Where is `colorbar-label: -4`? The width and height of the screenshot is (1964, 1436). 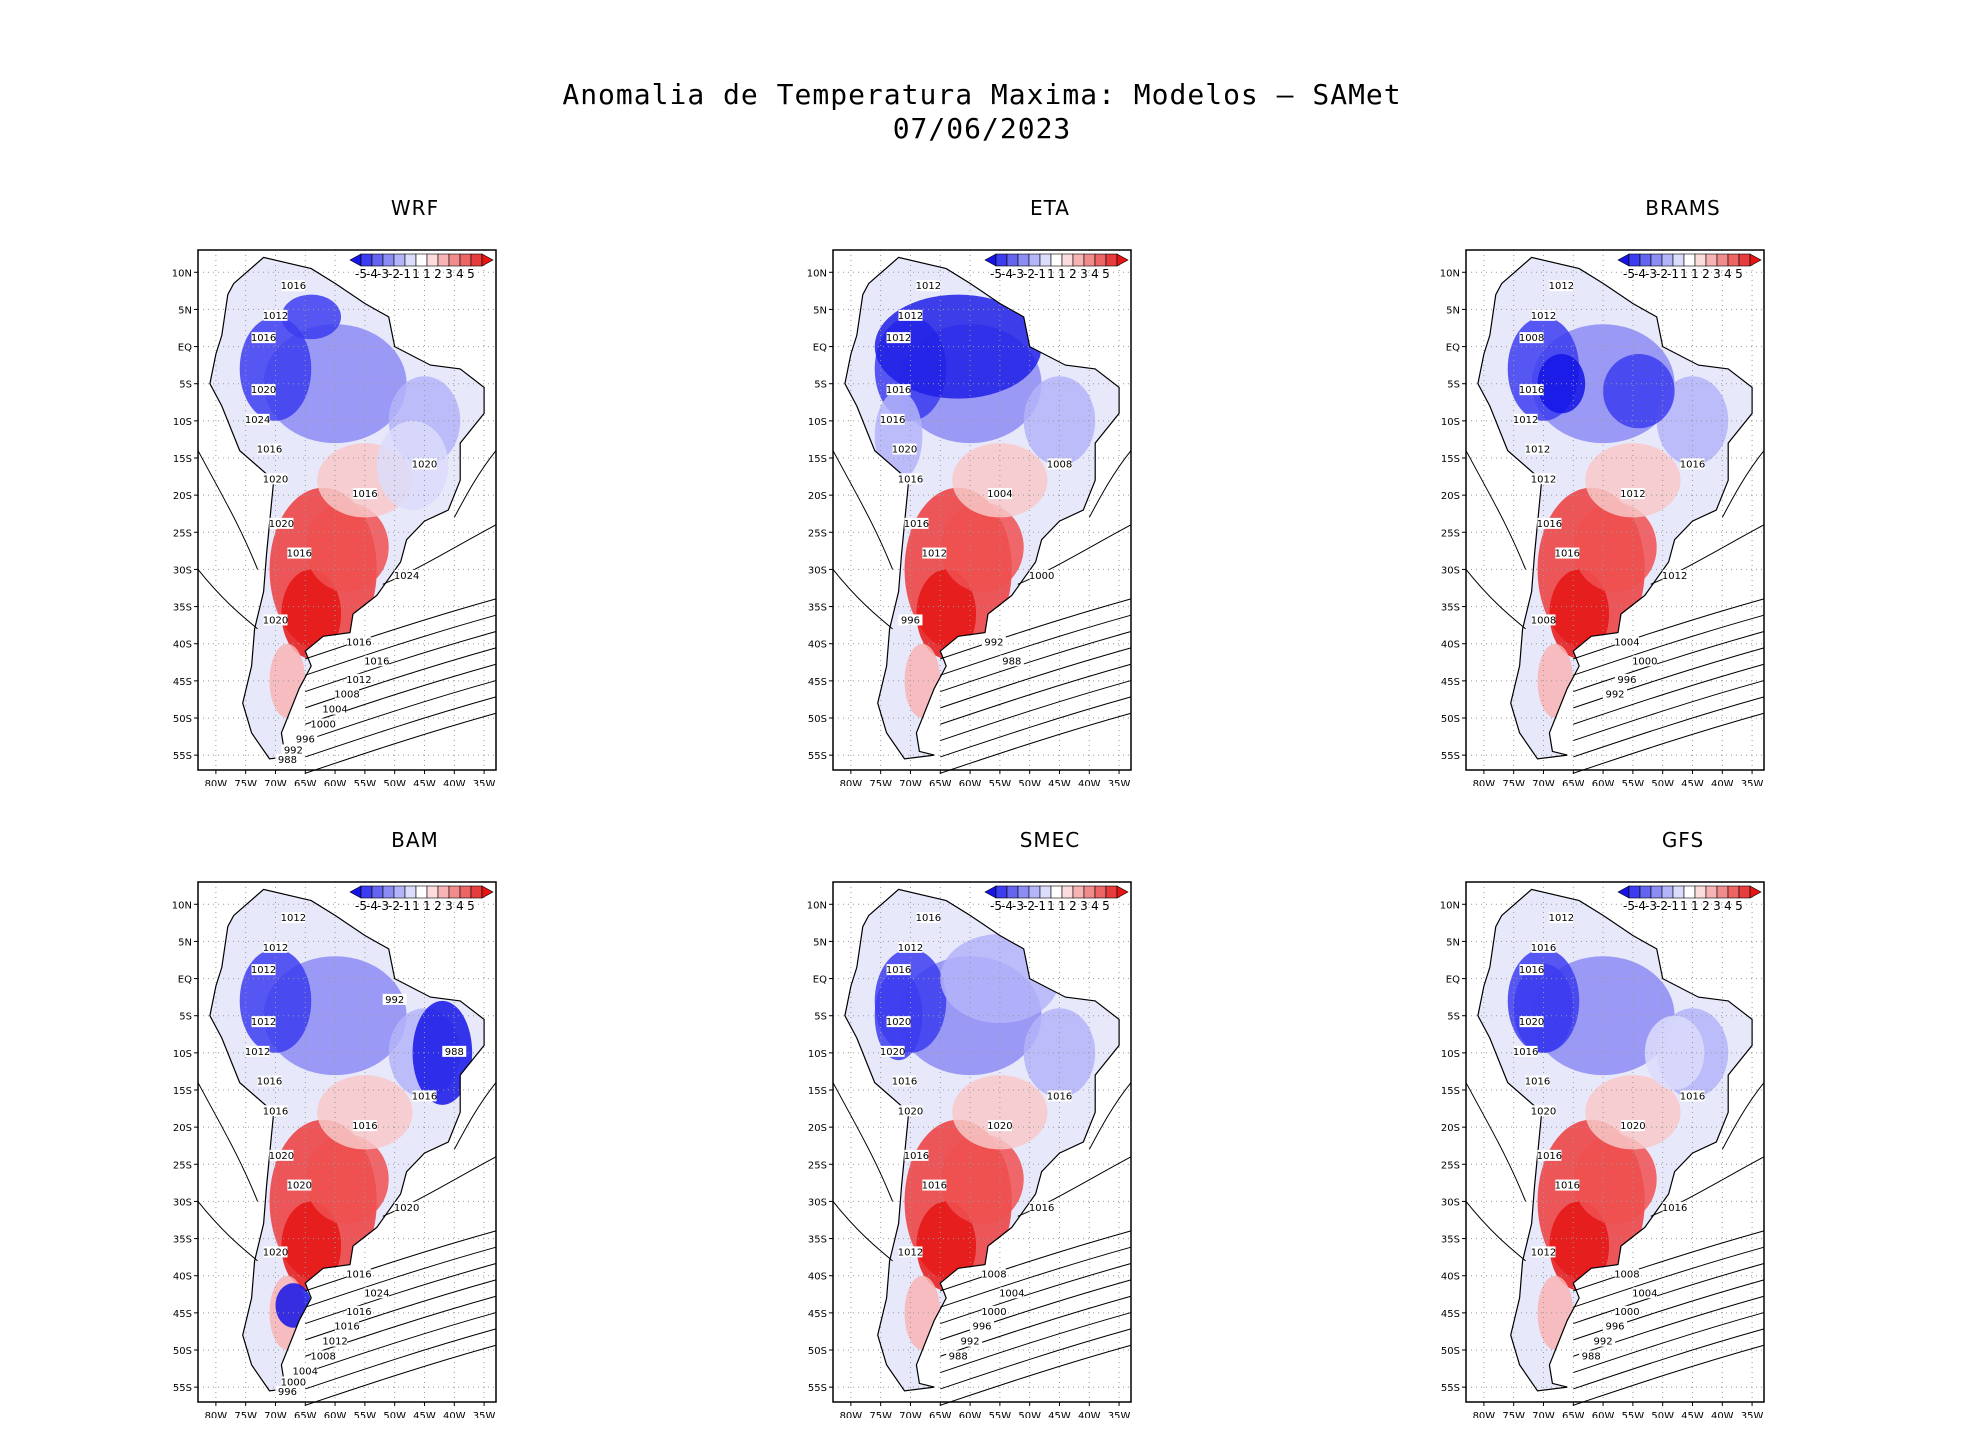 colorbar-label: -4 is located at coordinates (1007, 906).